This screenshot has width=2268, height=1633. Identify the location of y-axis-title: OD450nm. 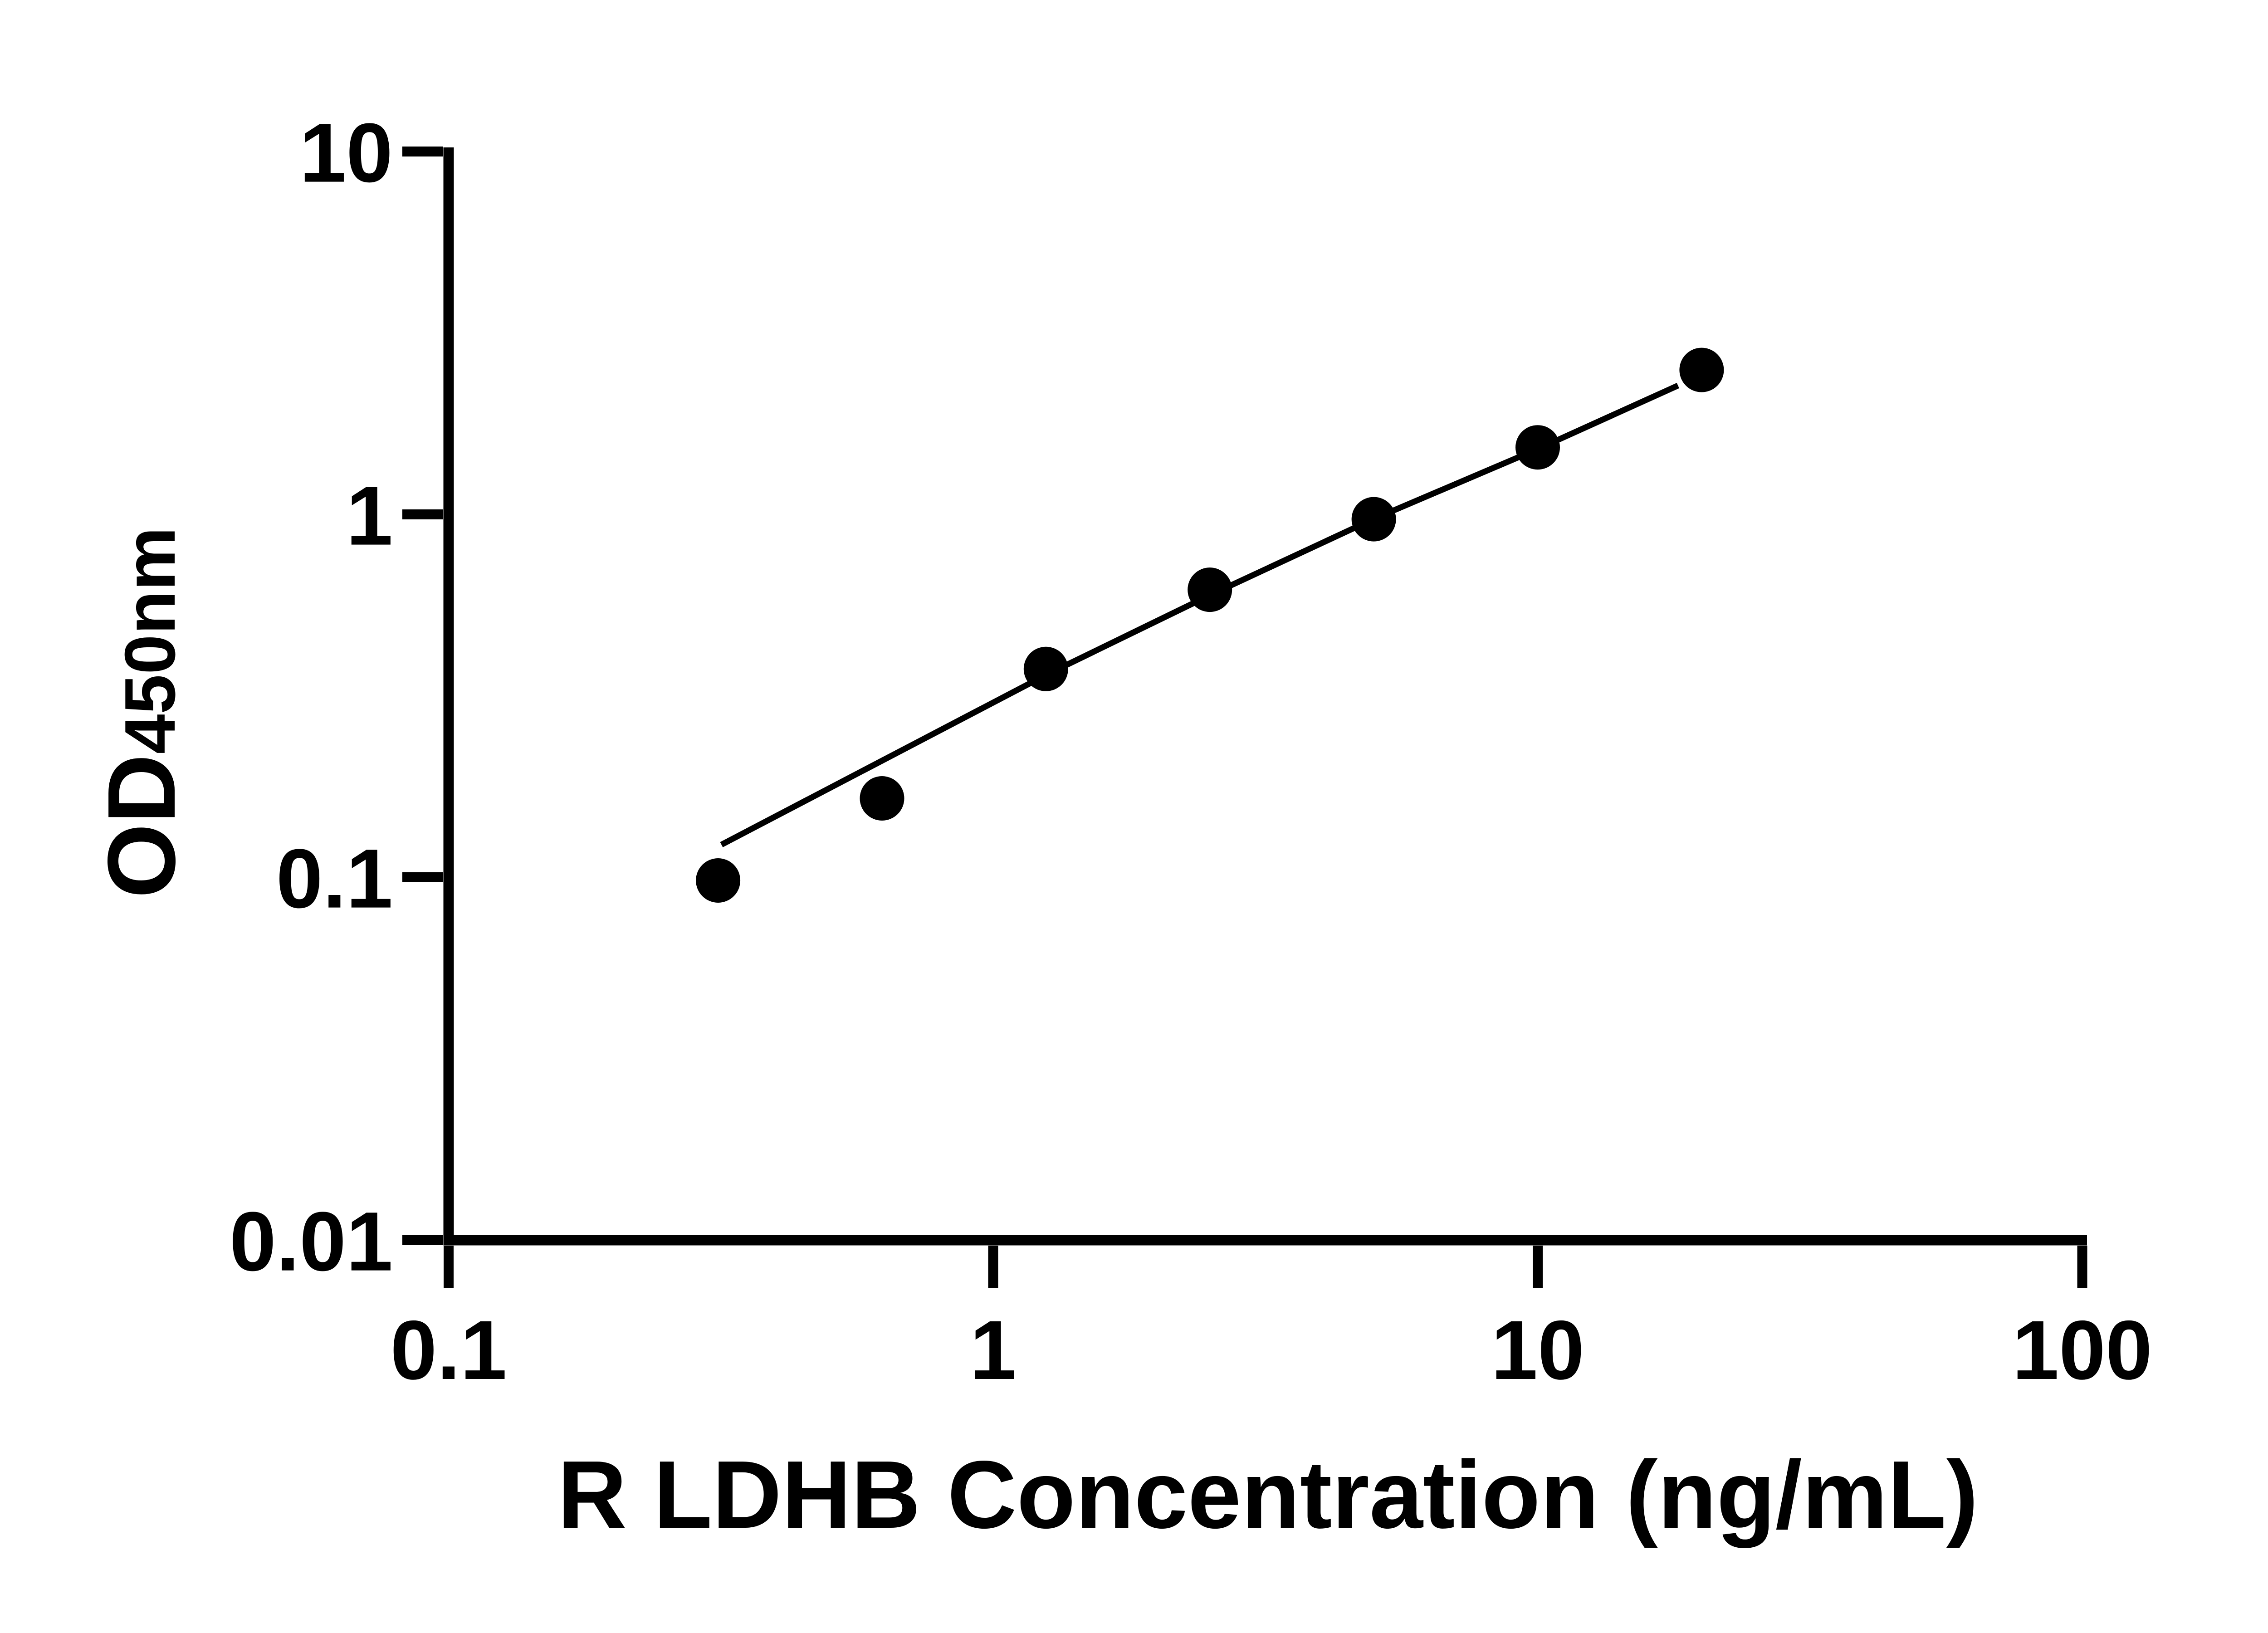
(141, 713).